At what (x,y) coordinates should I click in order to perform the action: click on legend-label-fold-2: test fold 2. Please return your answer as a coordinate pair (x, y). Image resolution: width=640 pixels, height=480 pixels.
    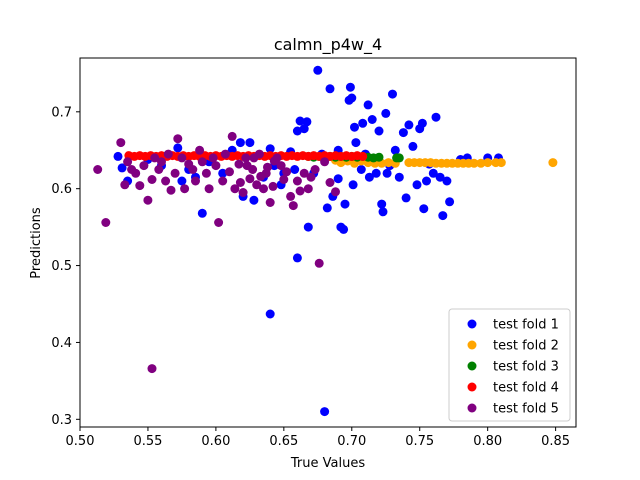
    Looking at the image, I should click on (526, 346).